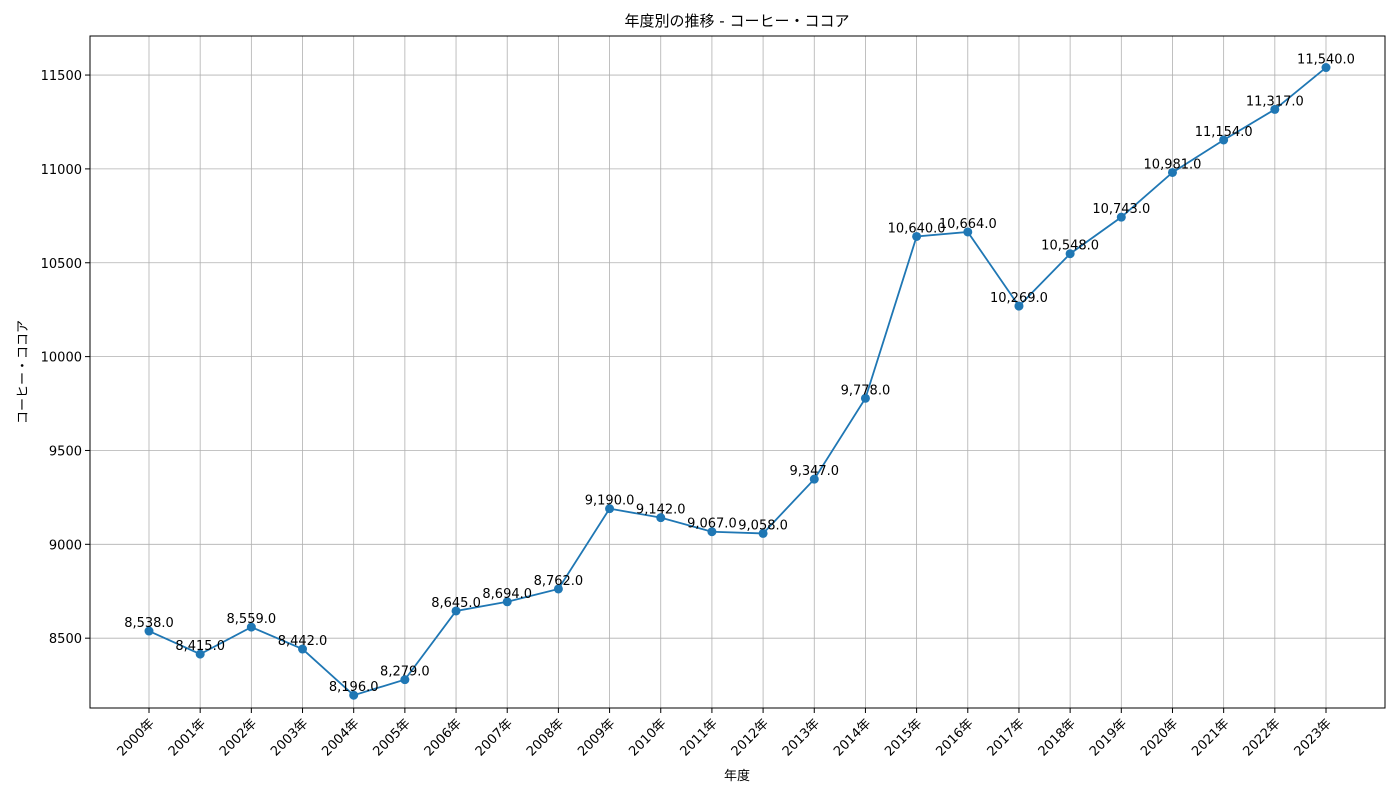  Describe the element at coordinates (187, 737) in the screenshot. I see `x-tick-label: 2001年` at that location.